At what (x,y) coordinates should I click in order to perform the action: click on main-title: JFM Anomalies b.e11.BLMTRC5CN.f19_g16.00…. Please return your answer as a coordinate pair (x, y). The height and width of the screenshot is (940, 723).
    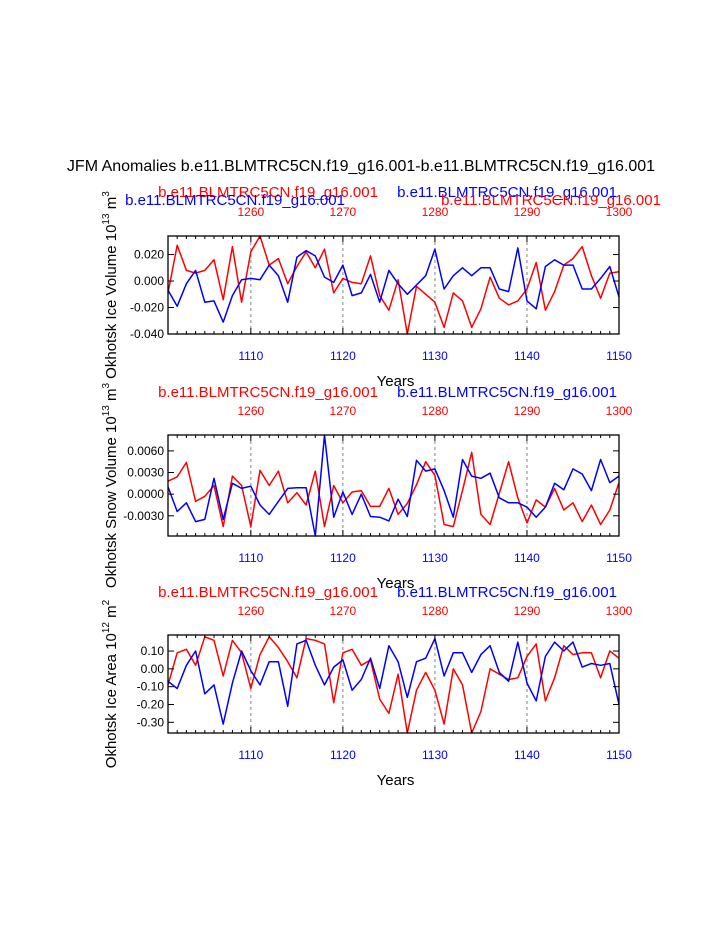
    Looking at the image, I should click on (361, 166).